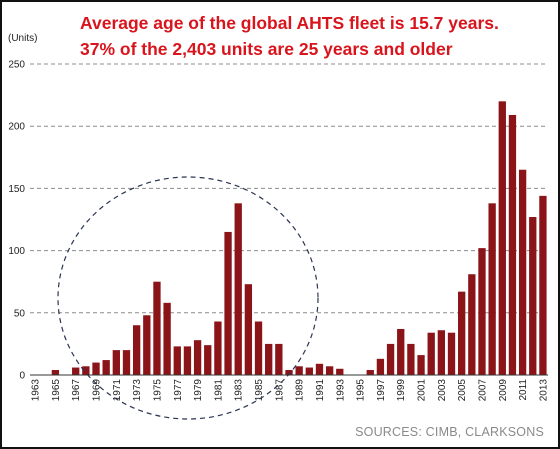  What do you see at coordinates (22, 38) in the screenshot?
I see `y-axis-unit-label: (Units)` at bounding box center [22, 38].